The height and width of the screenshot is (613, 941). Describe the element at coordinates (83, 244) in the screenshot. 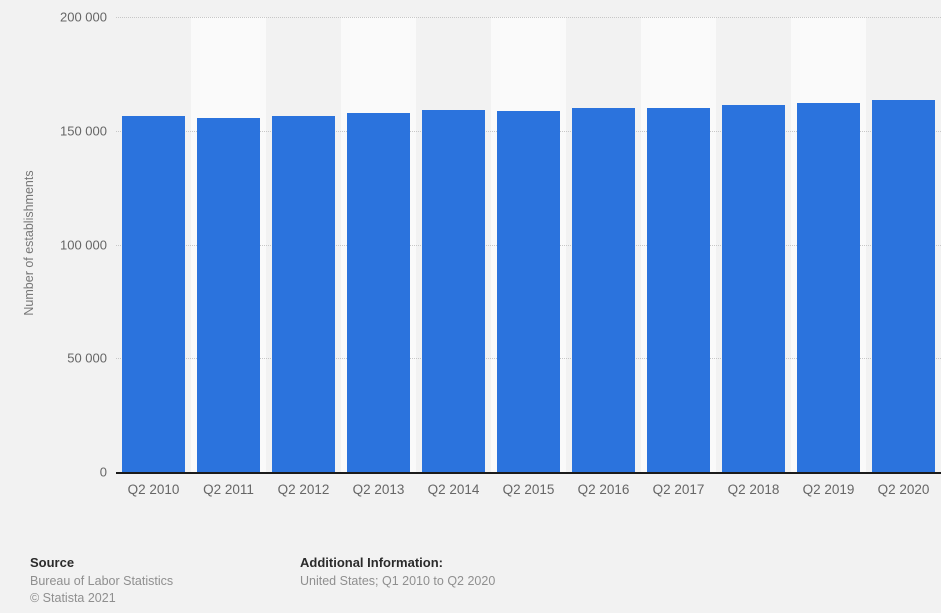

I see `y-tick-label: 100 000` at that location.